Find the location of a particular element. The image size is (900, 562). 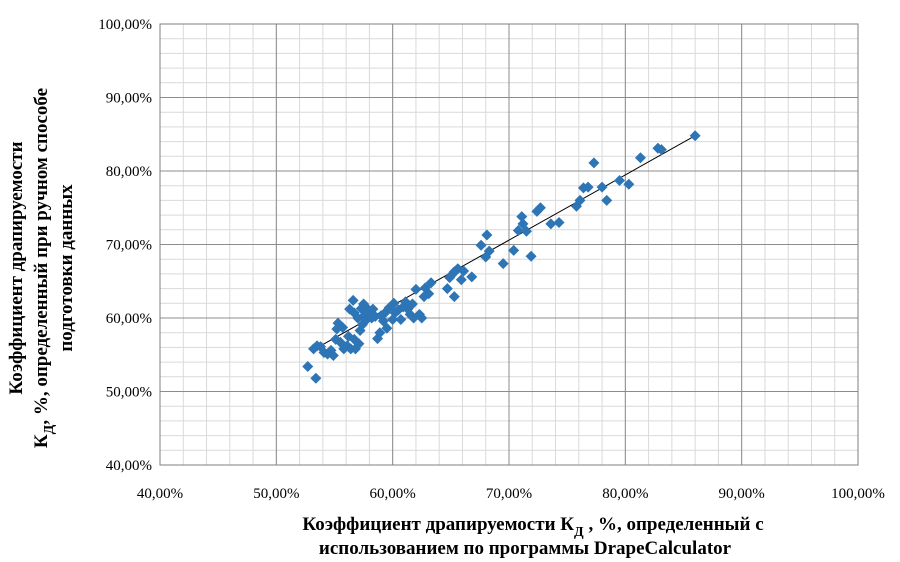

y-tick-label: 50,00% is located at coordinates (129, 393).